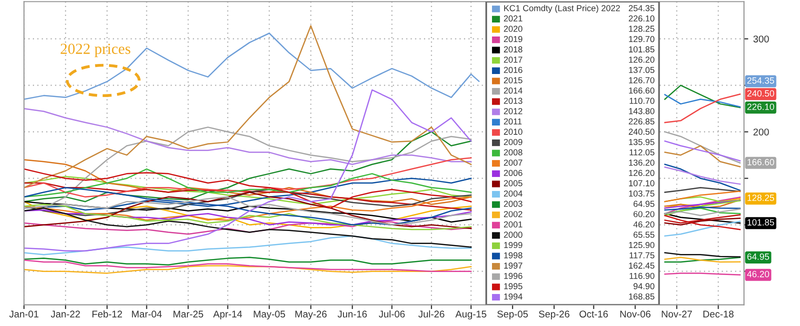  What do you see at coordinates (513, 183) in the screenshot?
I see `legend-label: 2005` at bounding box center [513, 183].